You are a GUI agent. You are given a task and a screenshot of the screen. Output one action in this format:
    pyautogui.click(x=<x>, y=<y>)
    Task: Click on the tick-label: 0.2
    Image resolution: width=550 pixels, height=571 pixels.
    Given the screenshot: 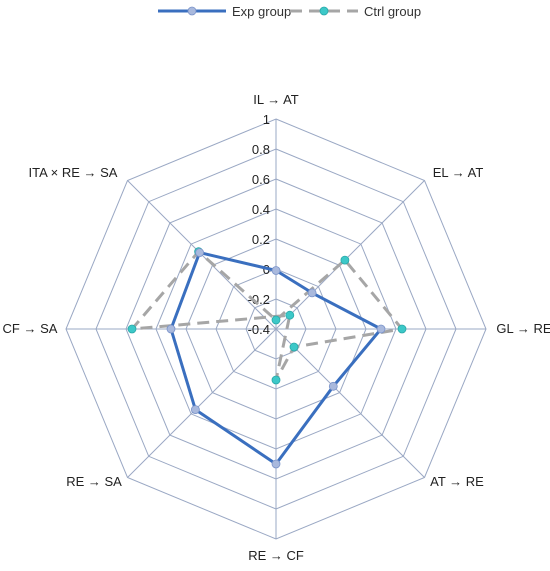 What is the action you would take?
    pyautogui.click(x=261, y=239)
    